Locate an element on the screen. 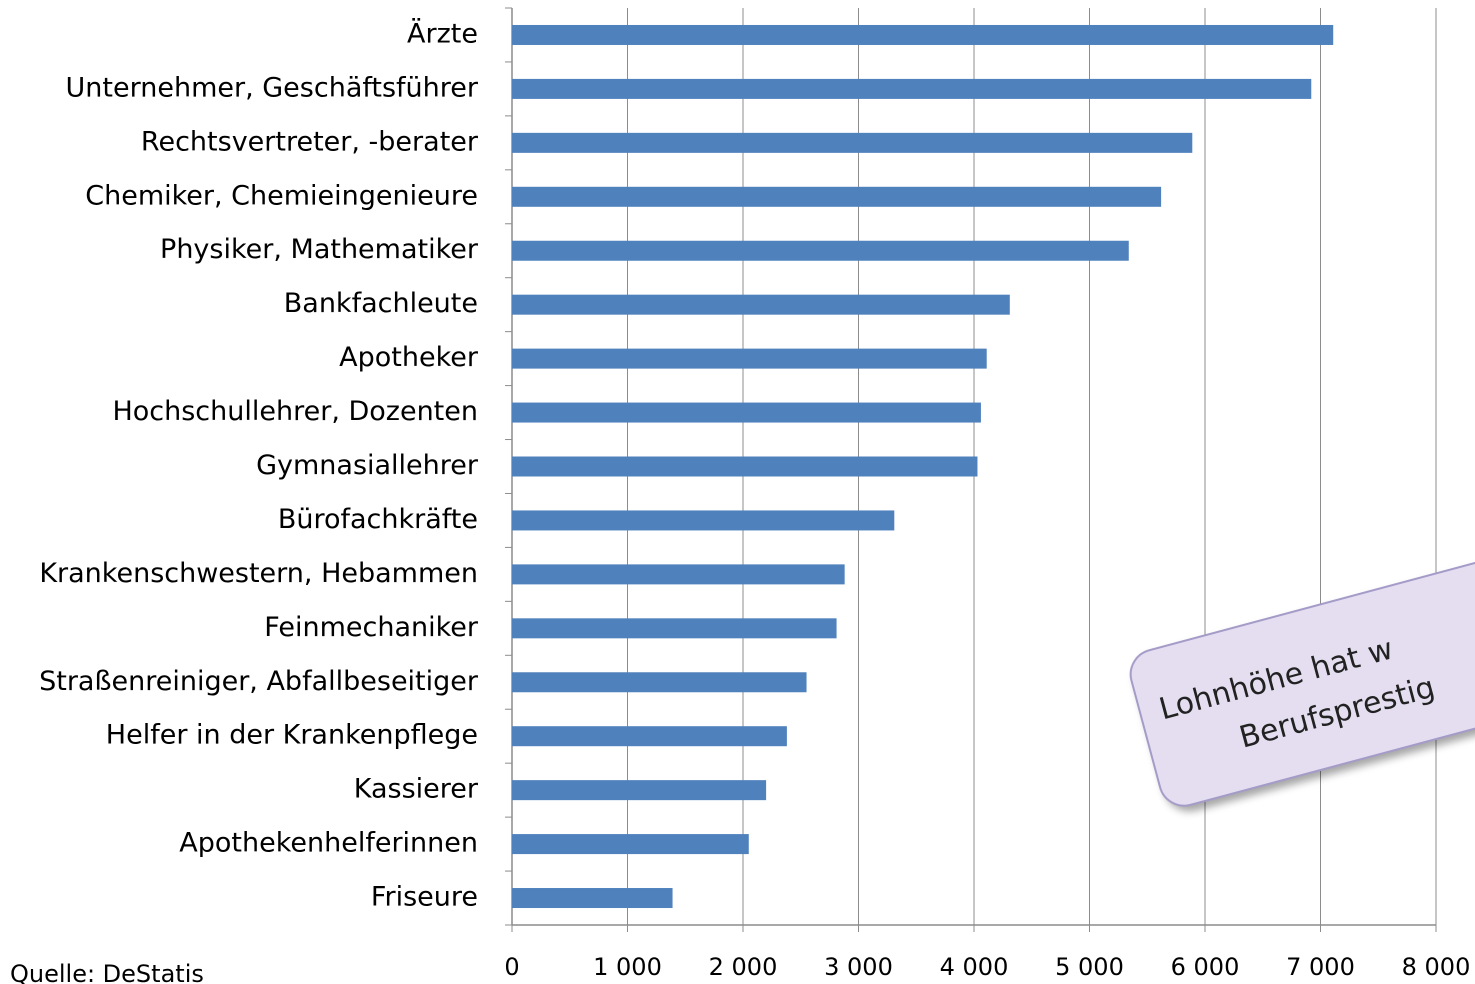 The width and height of the screenshot is (1475, 984). y-tick-label: Hochschullehrer, Dozenten is located at coordinates (295, 411).